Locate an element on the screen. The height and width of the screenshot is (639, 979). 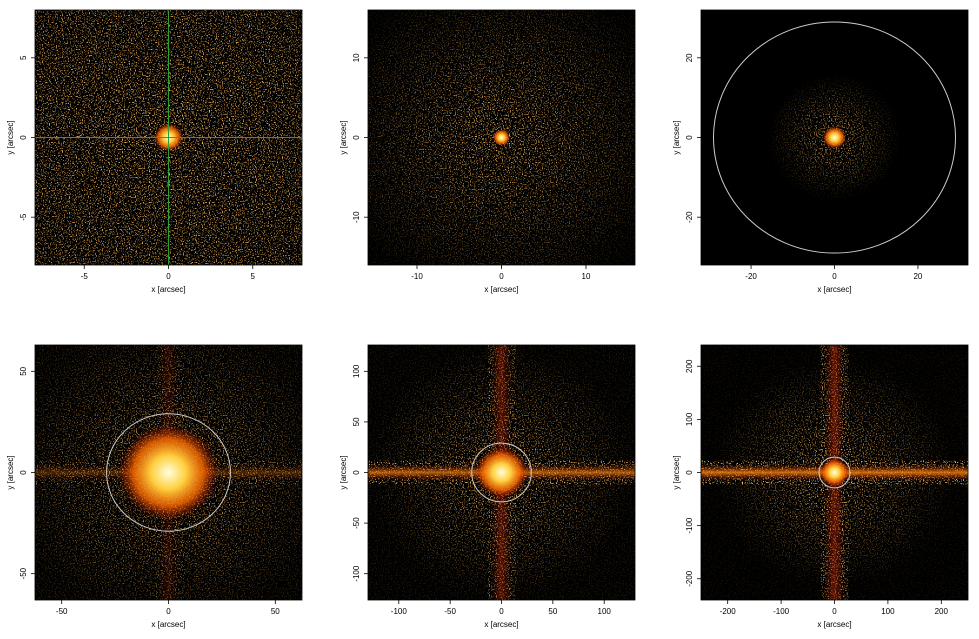
x-tick-label: -10 is located at coordinates (417, 276).